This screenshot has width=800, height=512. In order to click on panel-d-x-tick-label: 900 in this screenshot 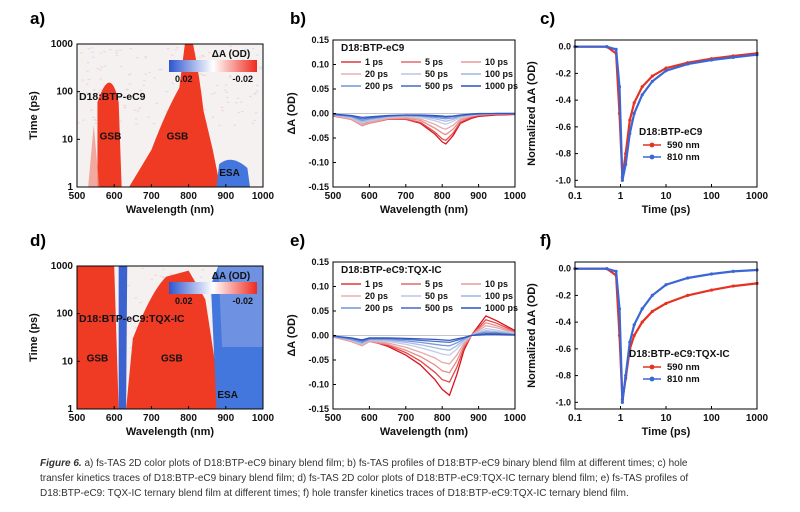, I will do `click(225, 418)`.